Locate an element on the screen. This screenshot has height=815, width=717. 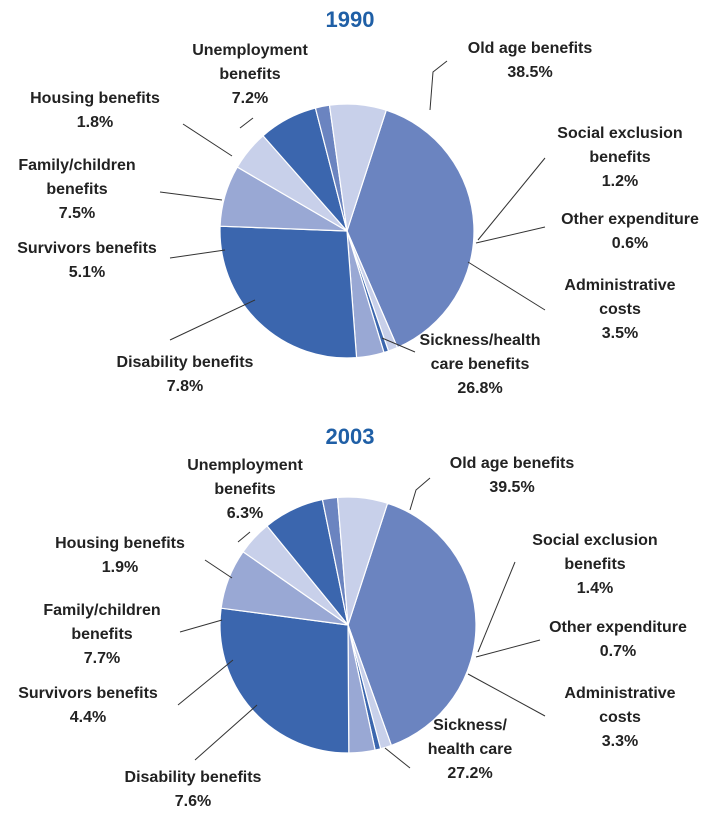
chart-title-1990: 1990 is located at coordinates (350, 19).